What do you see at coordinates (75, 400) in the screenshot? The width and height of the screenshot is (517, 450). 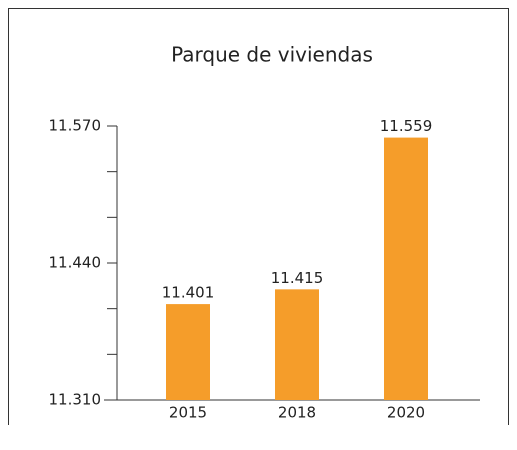 I see `y-tick-label: 11.310` at bounding box center [75, 400].